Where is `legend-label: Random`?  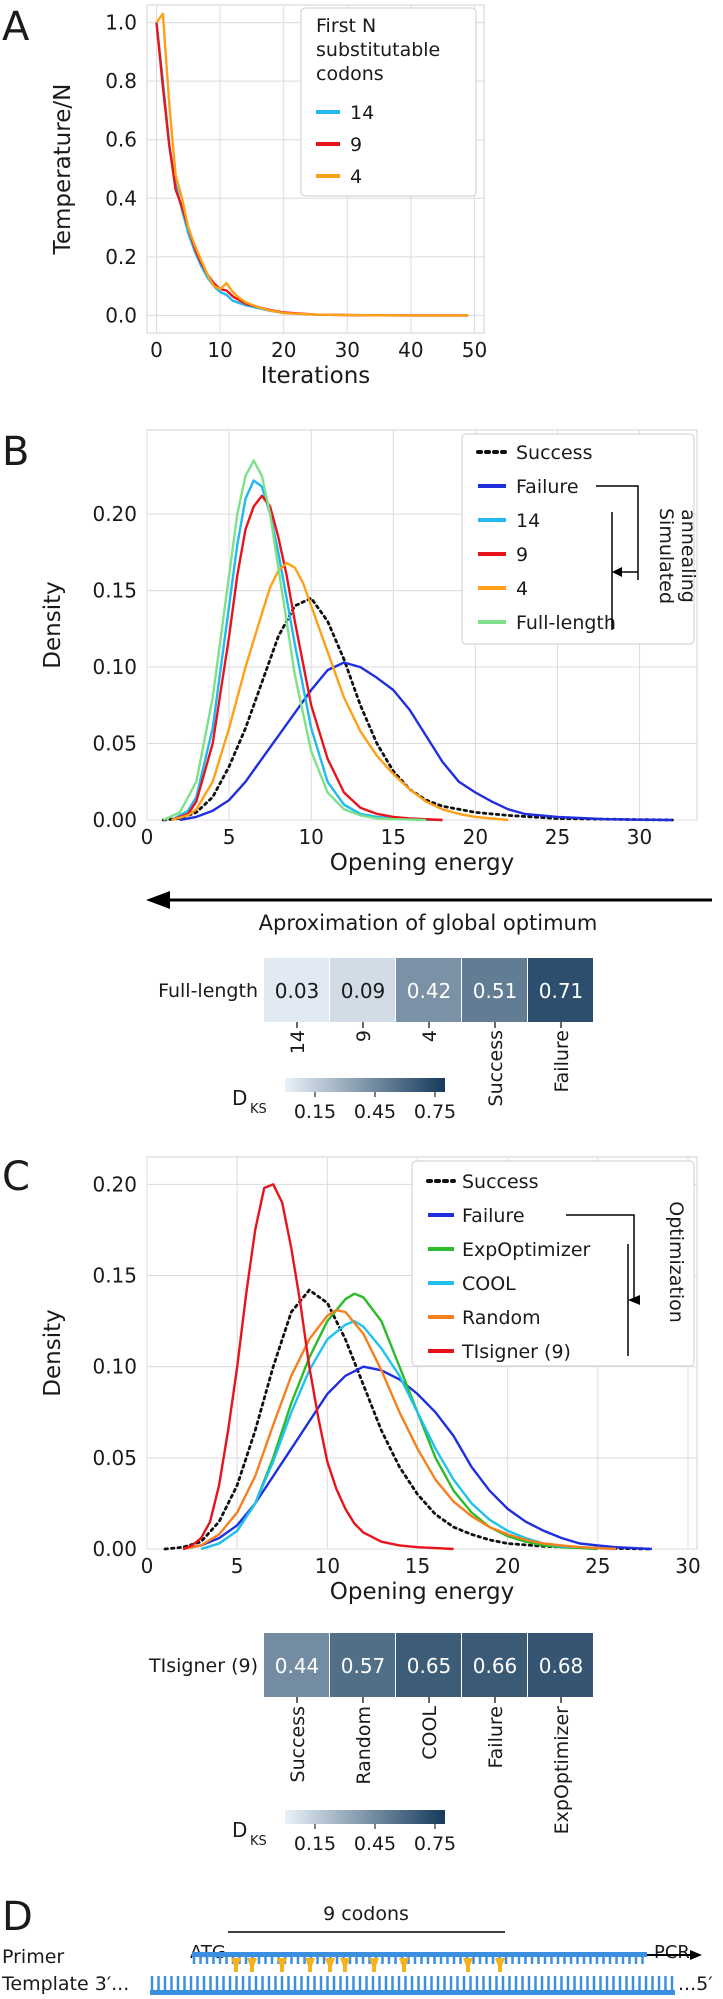 legend-label: Random is located at coordinates (501, 1318).